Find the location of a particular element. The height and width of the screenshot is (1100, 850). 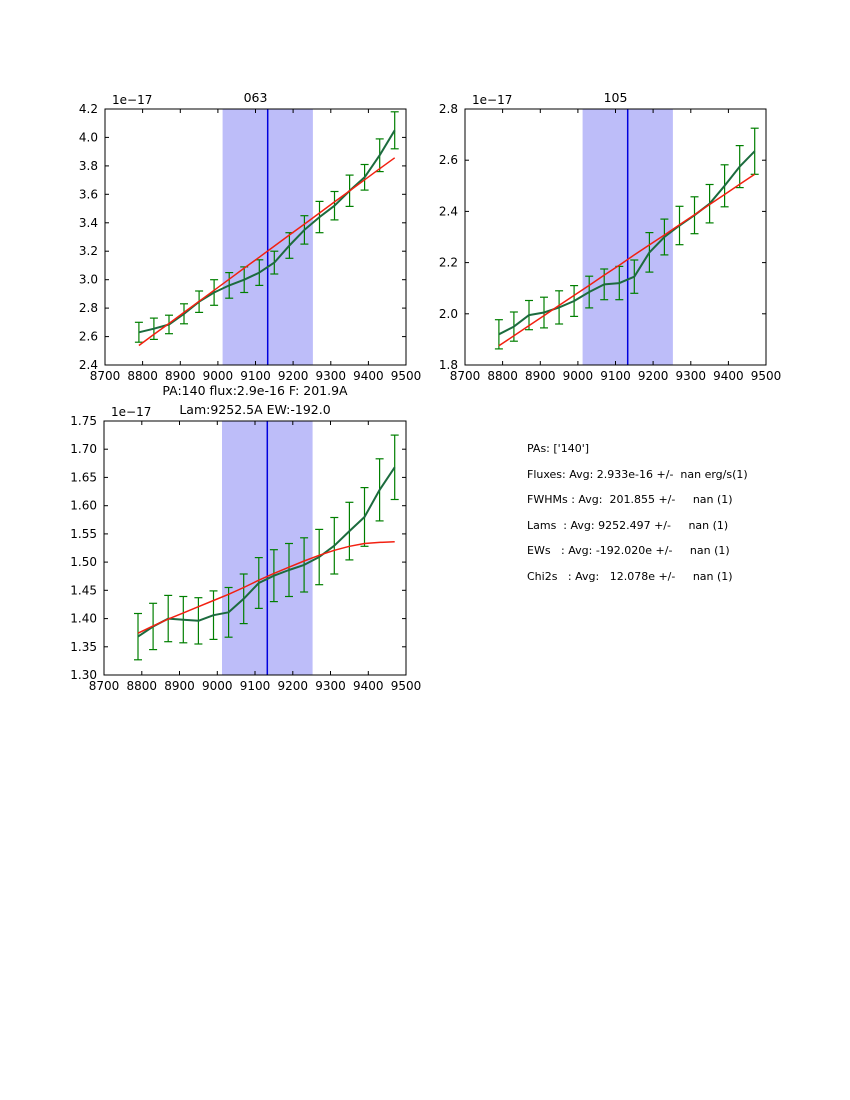

y-tick-labels: 2.4 2.6 2.8 3.0 3.2 3.4 3.6 3.8 4.0 4.2 is located at coordinates (88, 237).